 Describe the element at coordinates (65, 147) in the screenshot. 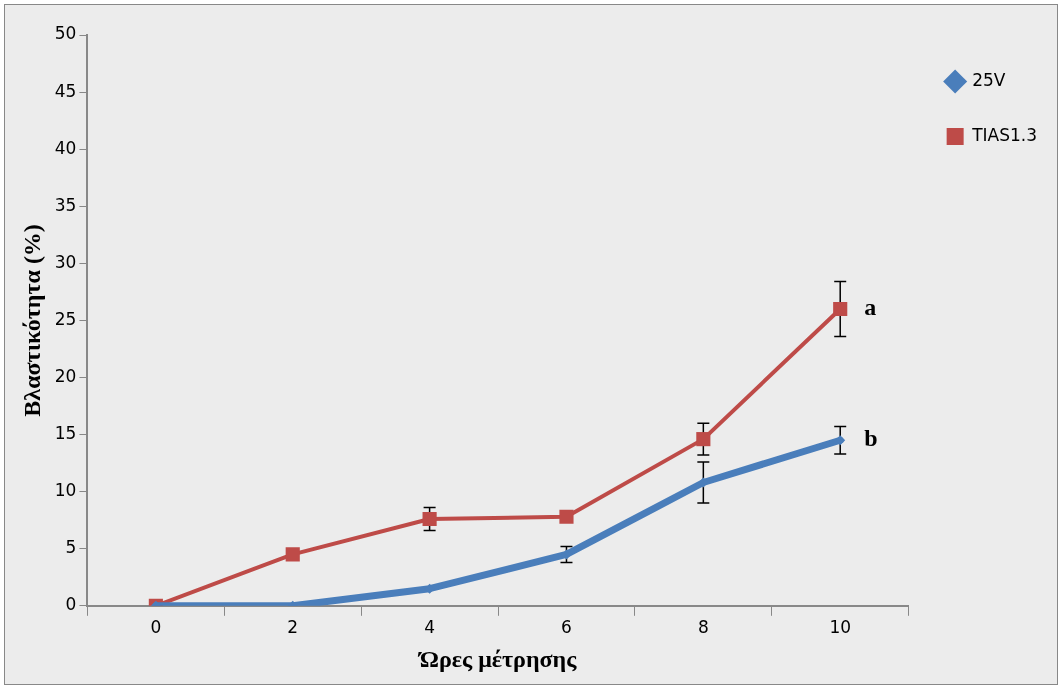

I see `y-tick-label: 40` at that location.